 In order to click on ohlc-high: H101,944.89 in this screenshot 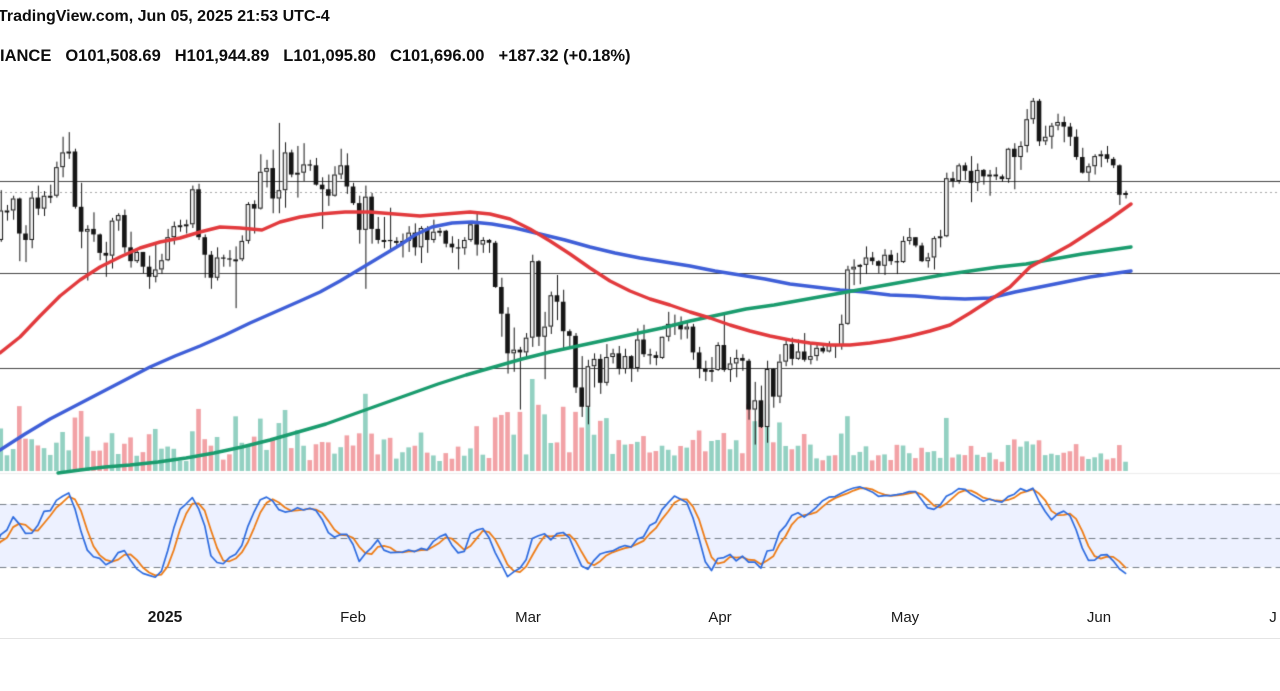, I will do `click(222, 56)`.